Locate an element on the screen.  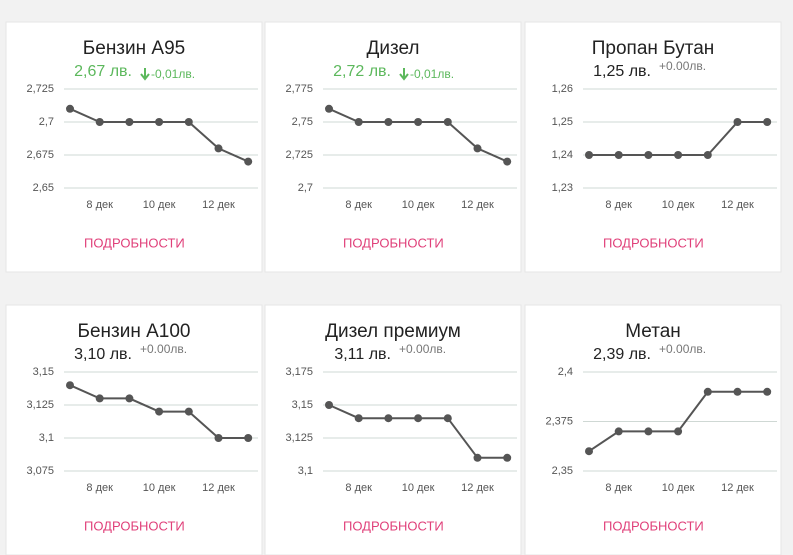
price: 2,39 лв. is located at coordinates (622, 354).